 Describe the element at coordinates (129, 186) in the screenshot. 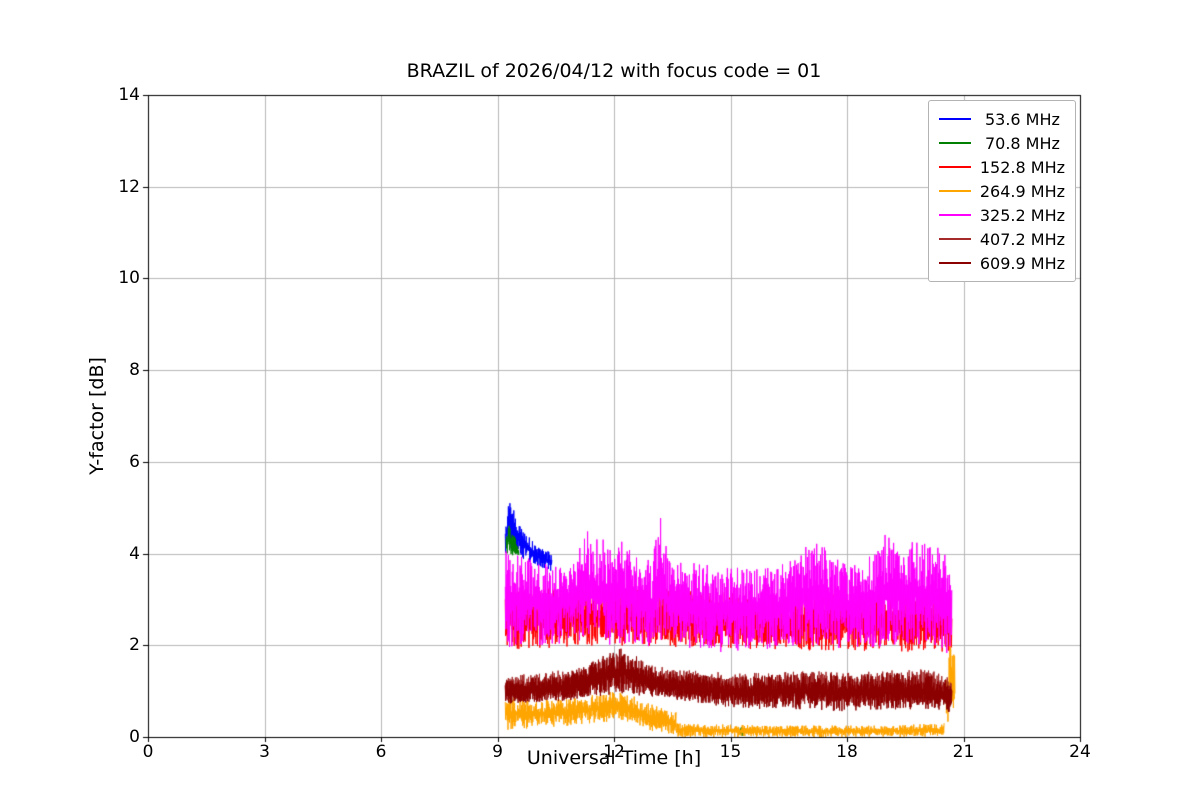

I see `y-tick-label: 12` at that location.